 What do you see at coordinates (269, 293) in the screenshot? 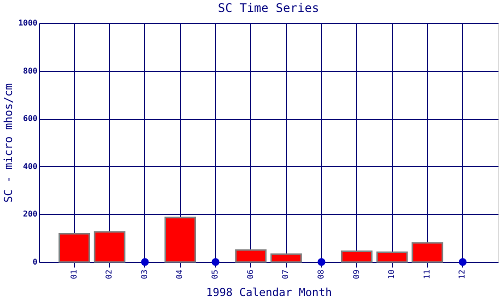
I see `x-axis-title: 1998 Calendar Month` at bounding box center [269, 293].